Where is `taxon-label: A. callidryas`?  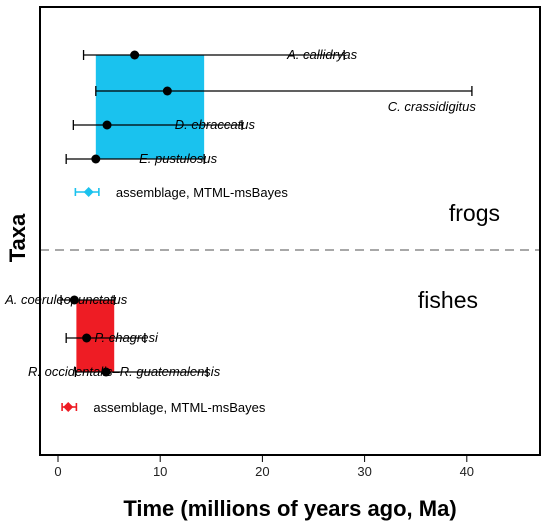 taxon-label: A. callidryas is located at coordinates (322, 54).